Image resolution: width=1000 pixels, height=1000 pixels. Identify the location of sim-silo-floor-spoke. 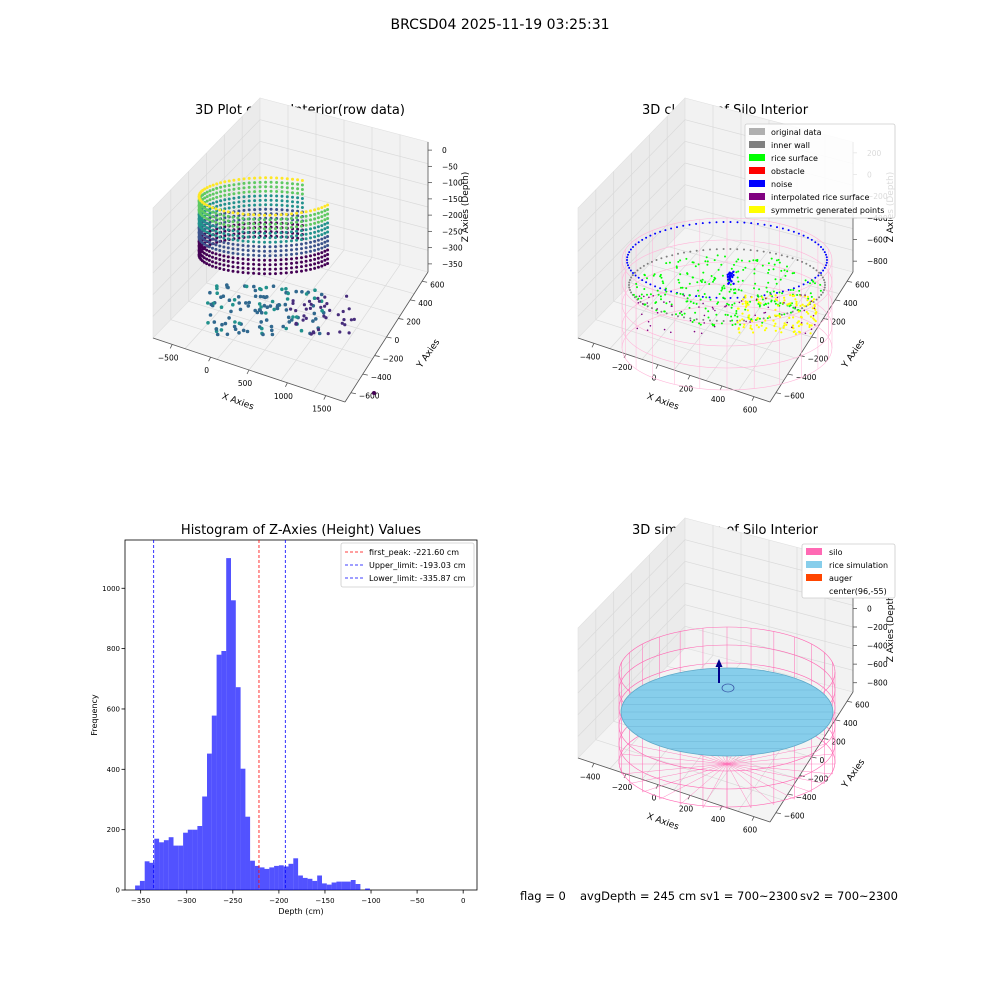
(779, 759).